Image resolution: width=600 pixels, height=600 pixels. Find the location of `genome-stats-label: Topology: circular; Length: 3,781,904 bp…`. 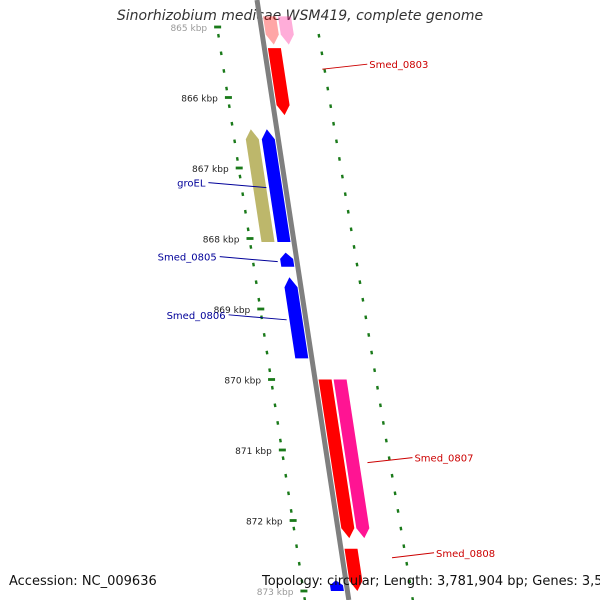

genome-stats-label: Topology: circular; Length: 3,781,904 bp… is located at coordinates (431, 581).